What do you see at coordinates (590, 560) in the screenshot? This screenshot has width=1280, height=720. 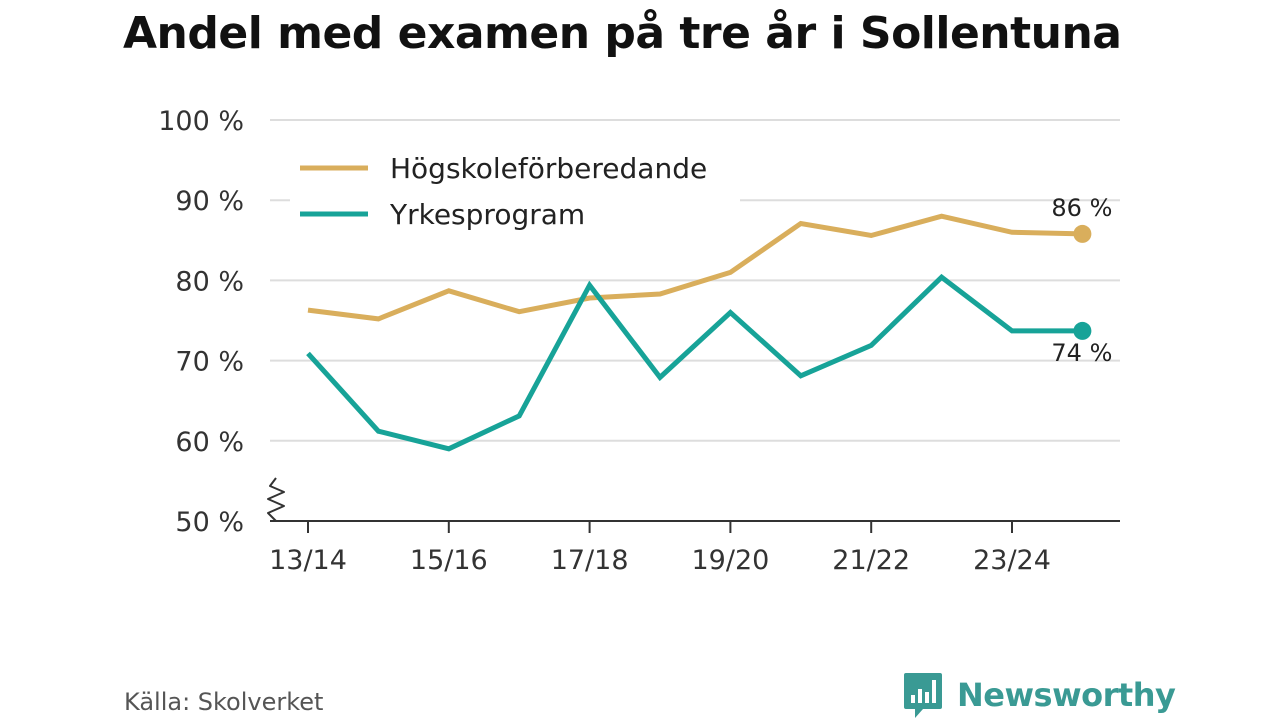 I see `x-tick-label: 17/18` at bounding box center [590, 560].